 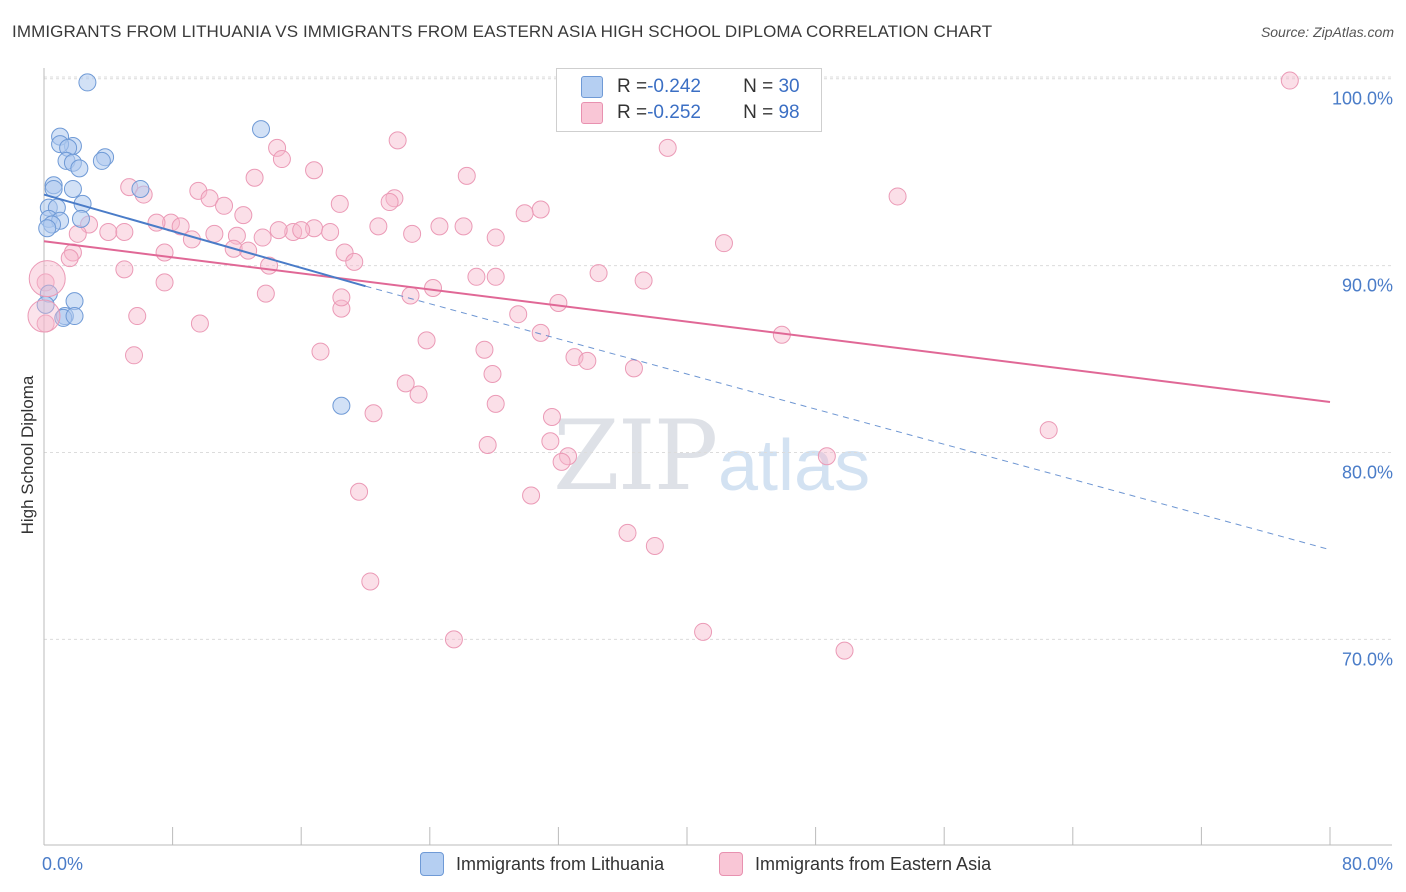 What do you see at coordinates (542, 864) in the screenshot?
I see `legend-item-lithuania: Immigrants from Lithuania` at bounding box center [542, 864].